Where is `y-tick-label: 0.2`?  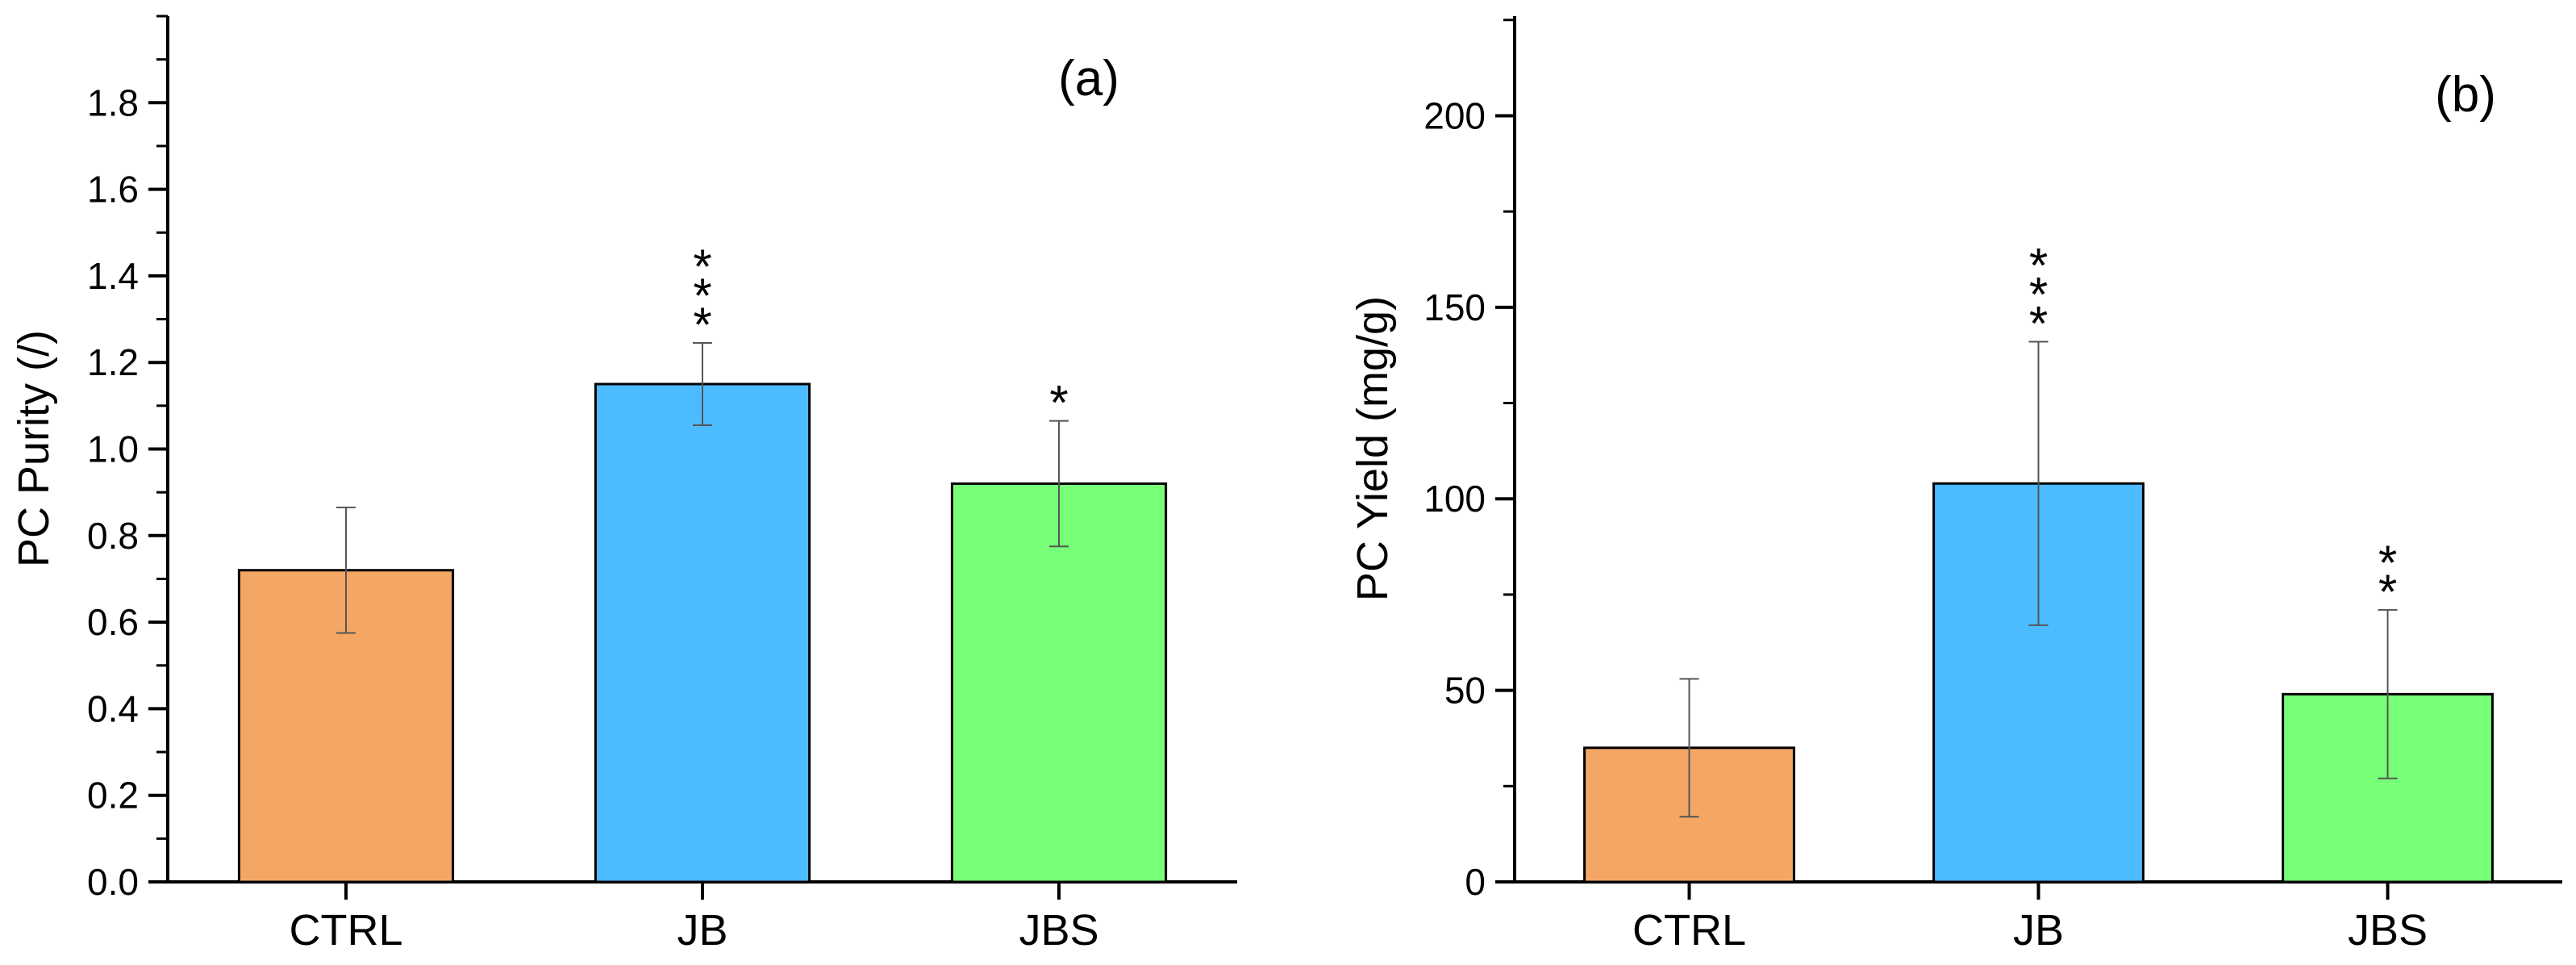 y-tick-label: 0.2 is located at coordinates (113, 796).